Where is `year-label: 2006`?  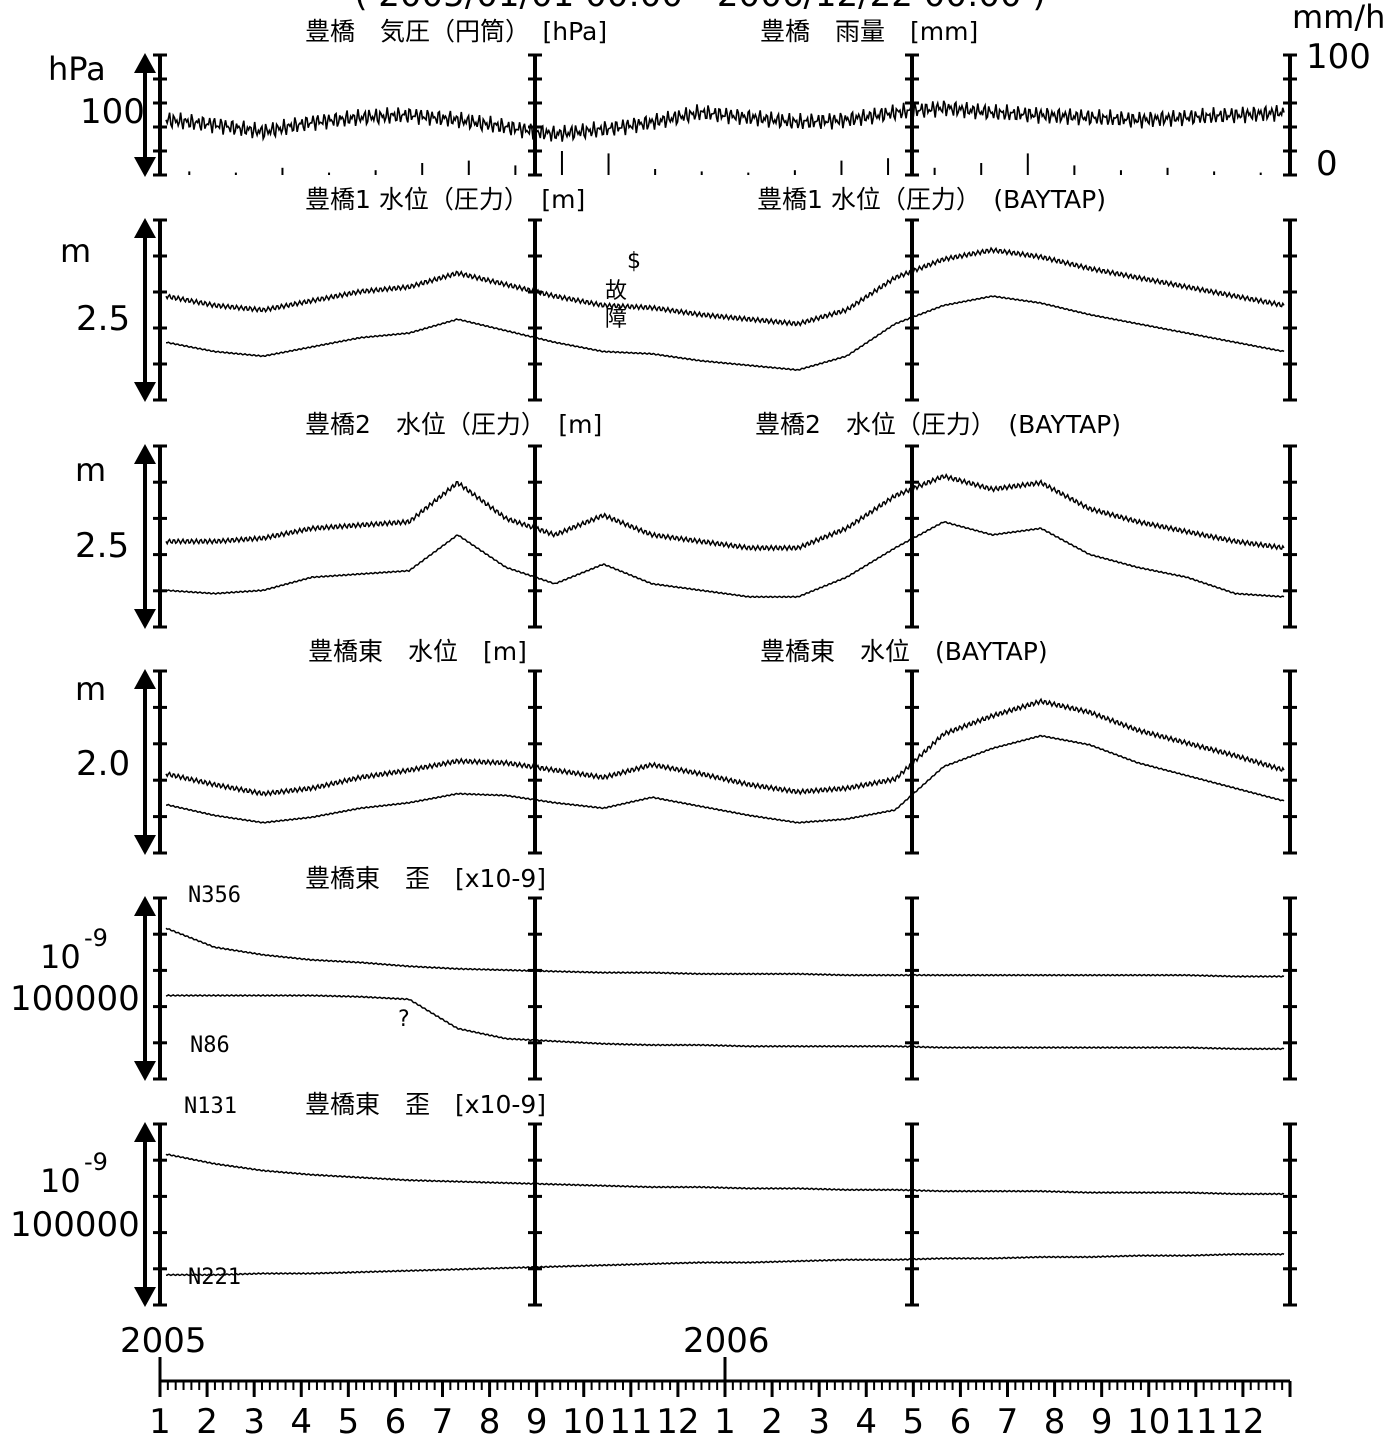 year-label: 2006 is located at coordinates (726, 1341).